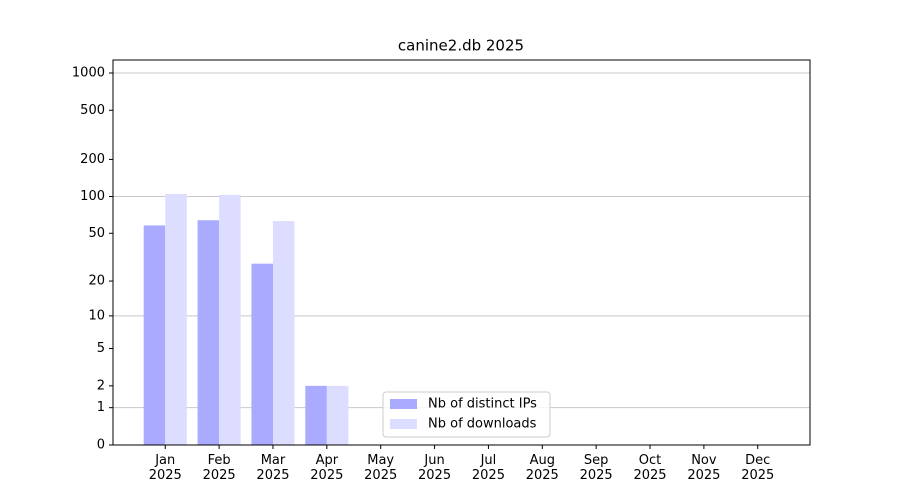  I want to click on legend-label: Nb of downloads, so click(482, 424).